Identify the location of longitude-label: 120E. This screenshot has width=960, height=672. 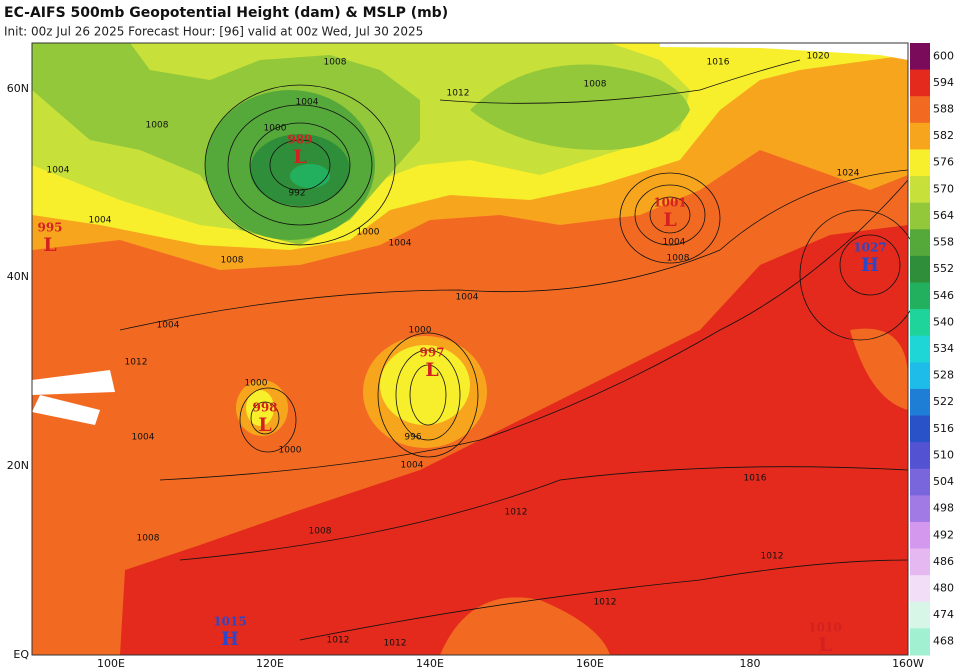
(270, 663).